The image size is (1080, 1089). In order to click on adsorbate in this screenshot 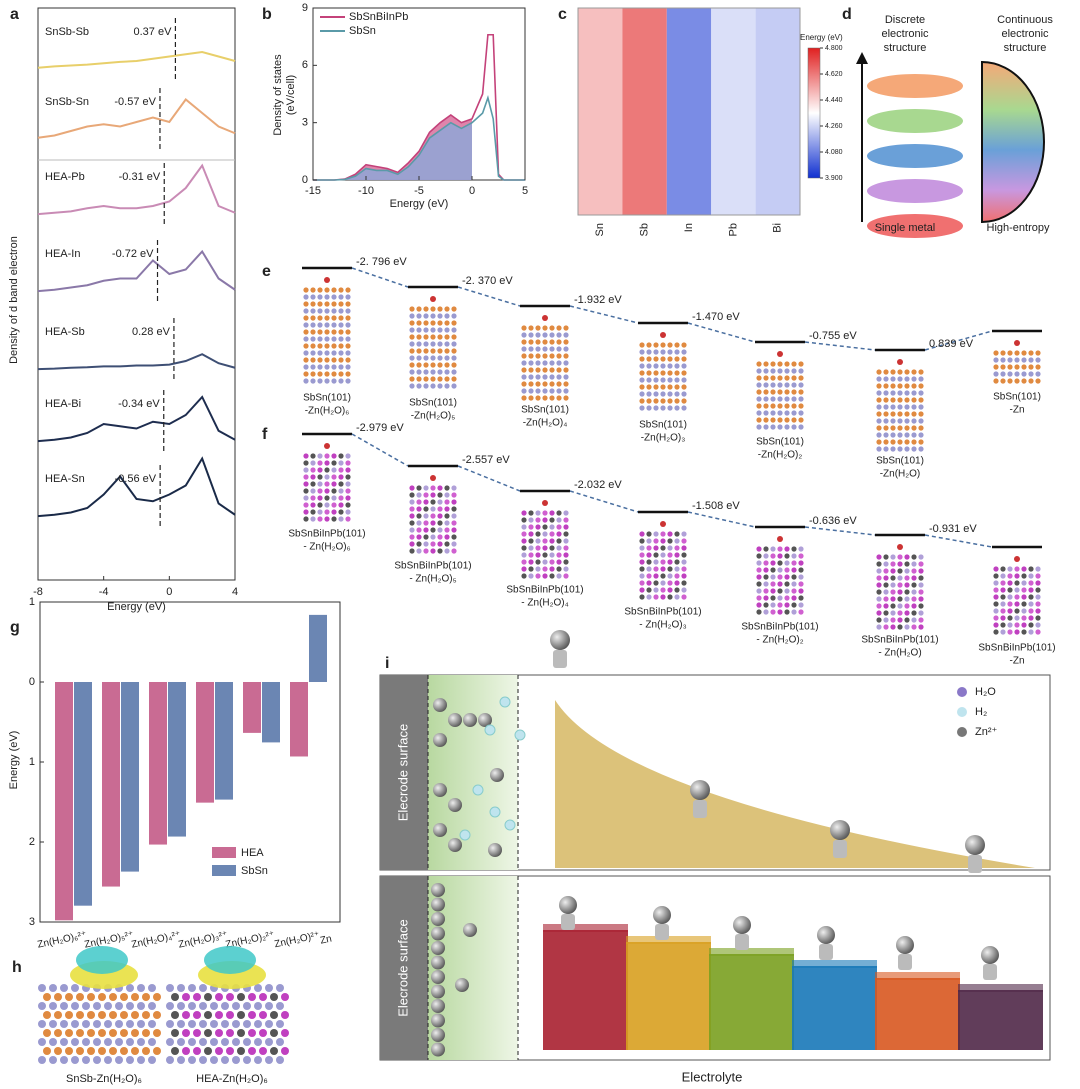, I will do `click(780, 539)`.